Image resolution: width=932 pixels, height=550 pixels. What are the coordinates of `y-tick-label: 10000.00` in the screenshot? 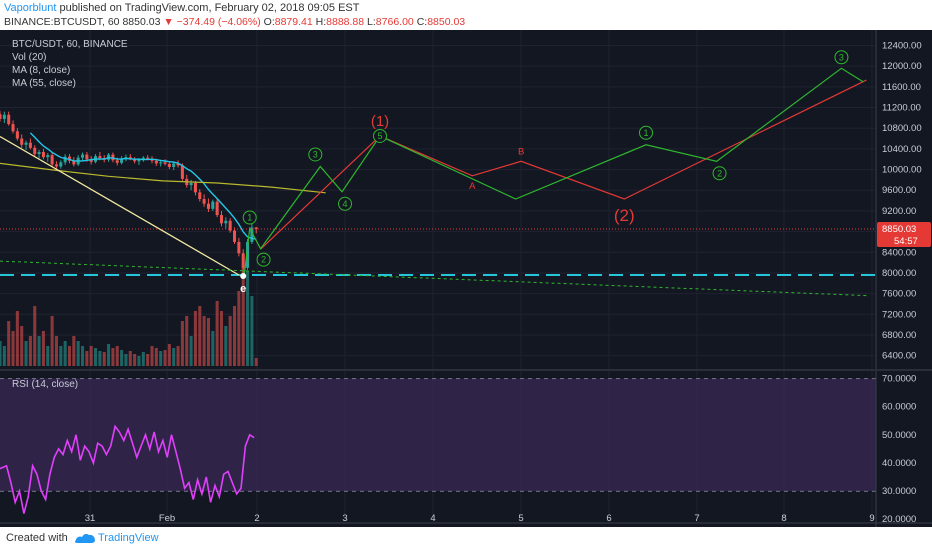 It's located at (902, 170).